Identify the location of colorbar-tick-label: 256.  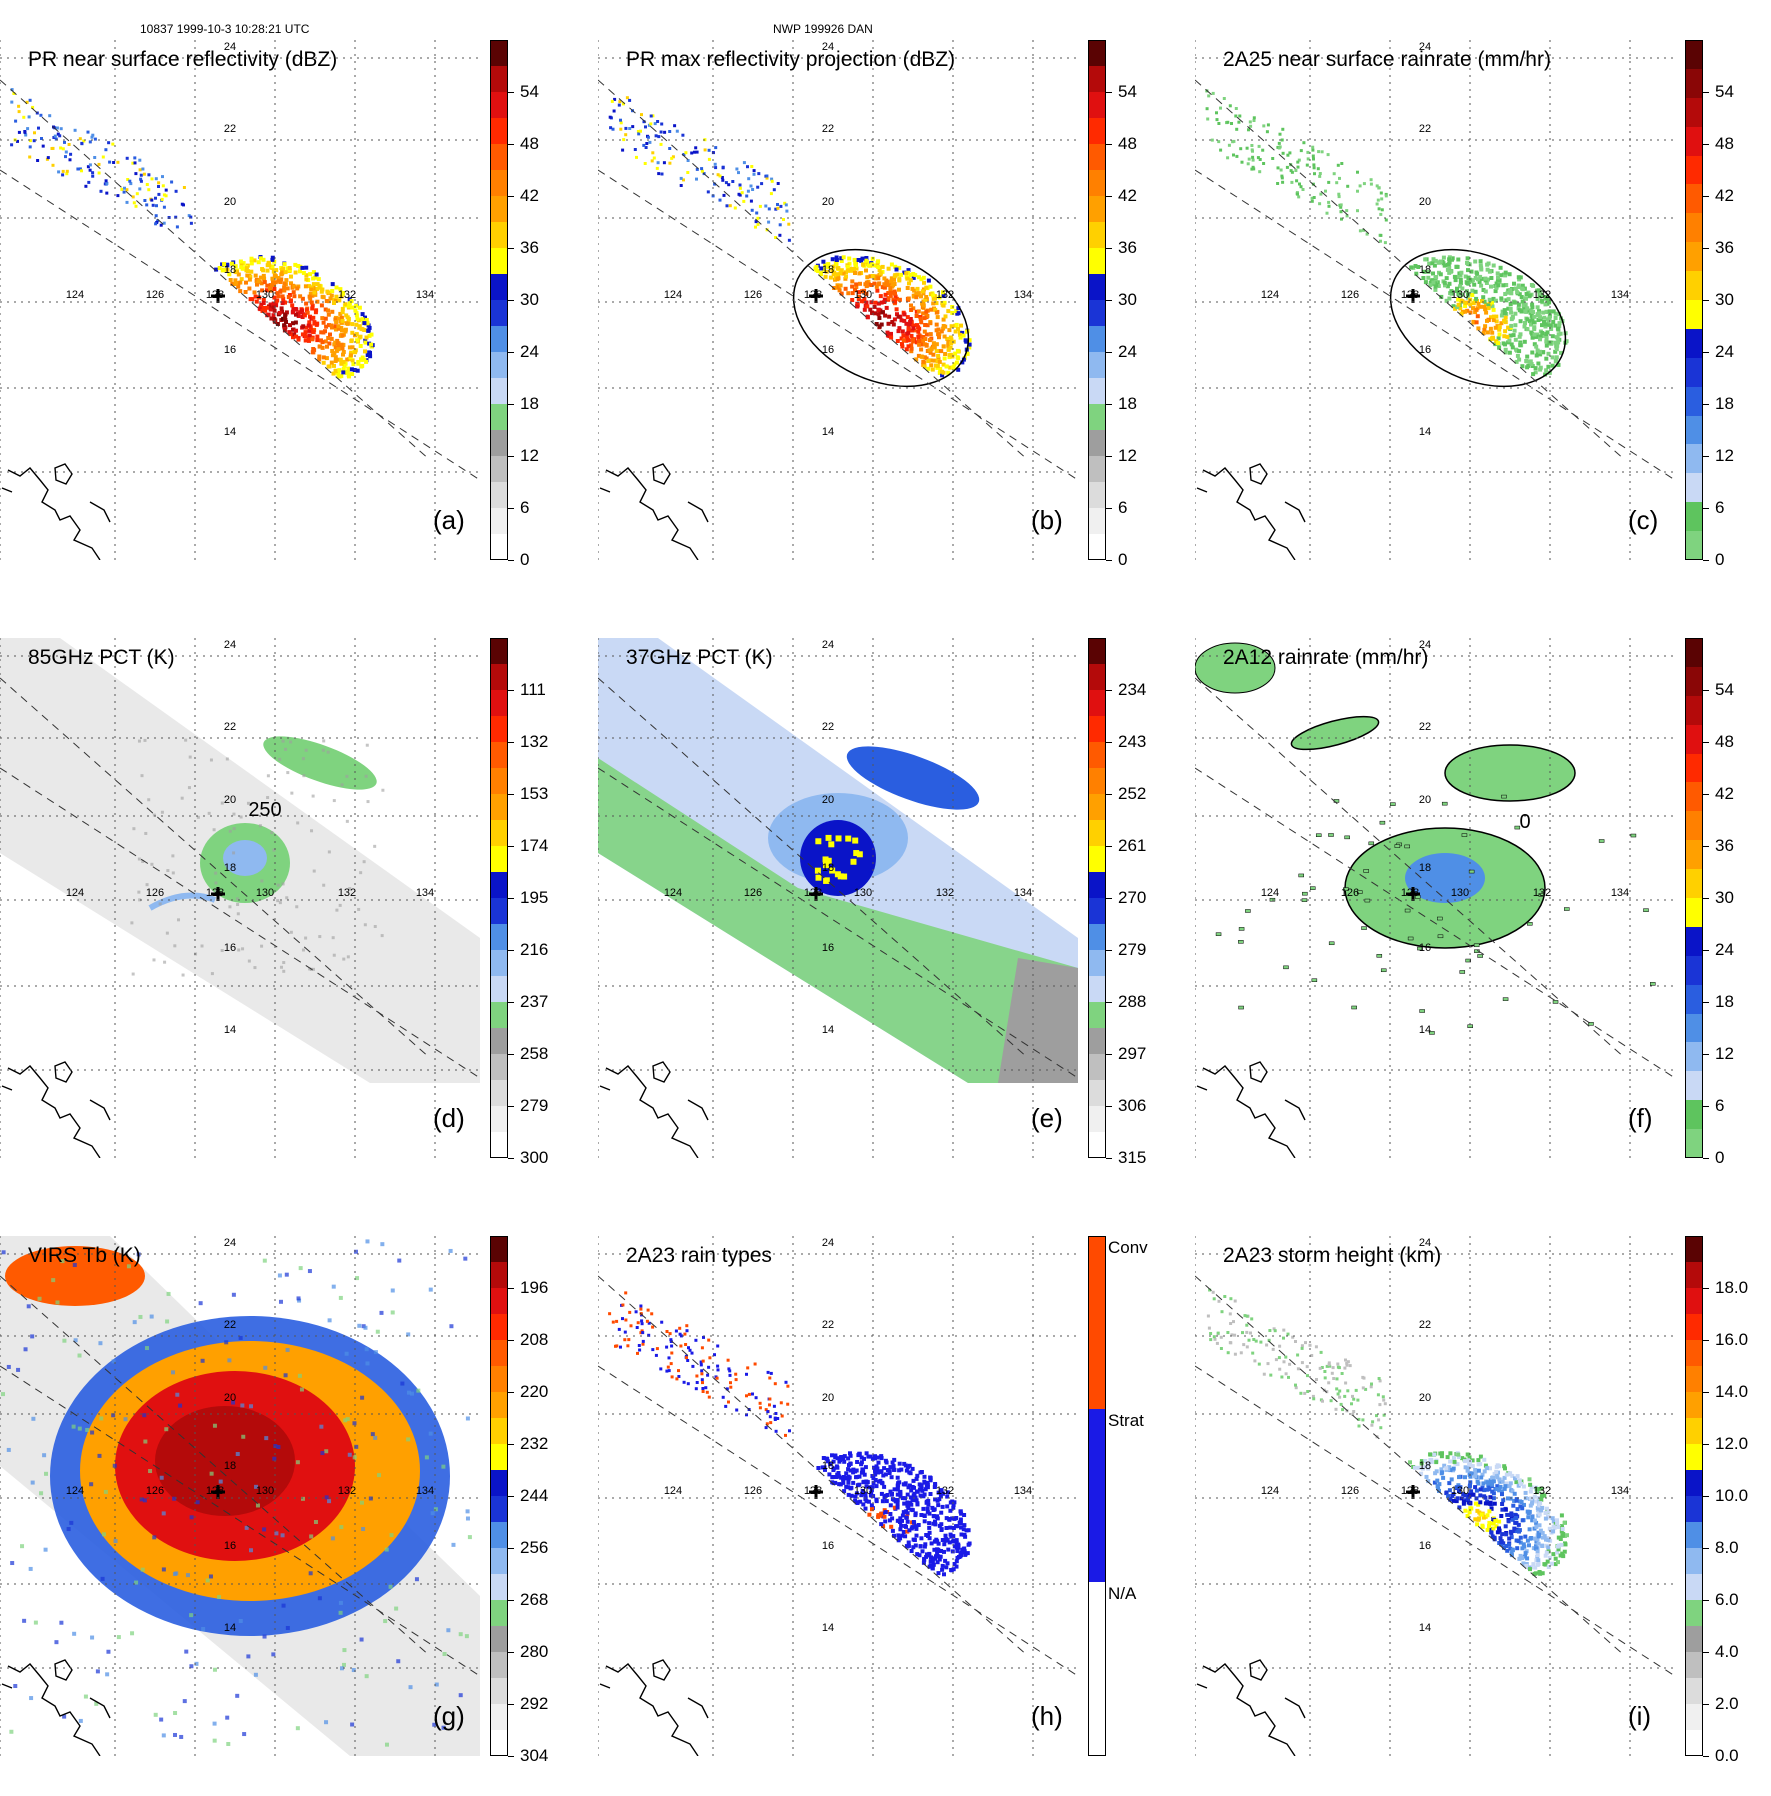
(534, 1547).